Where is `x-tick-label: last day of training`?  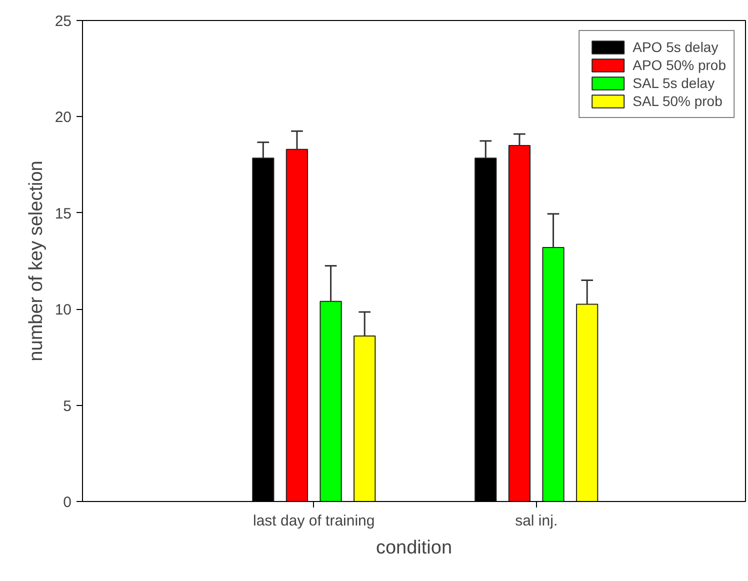
x-tick-label: last day of training is located at coordinates (314, 521).